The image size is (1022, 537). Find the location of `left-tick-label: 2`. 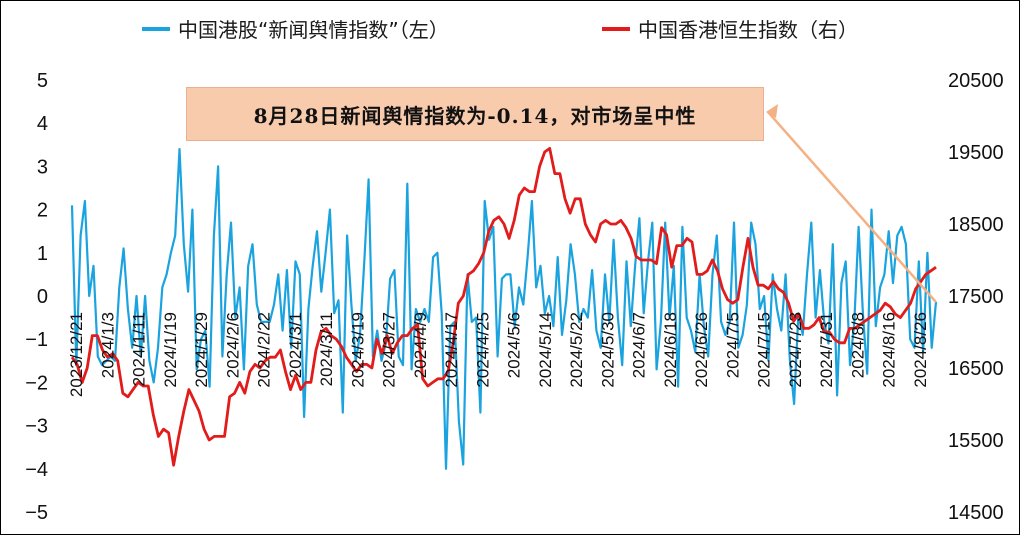

left-tick-label: 2 is located at coordinates (42, 211).